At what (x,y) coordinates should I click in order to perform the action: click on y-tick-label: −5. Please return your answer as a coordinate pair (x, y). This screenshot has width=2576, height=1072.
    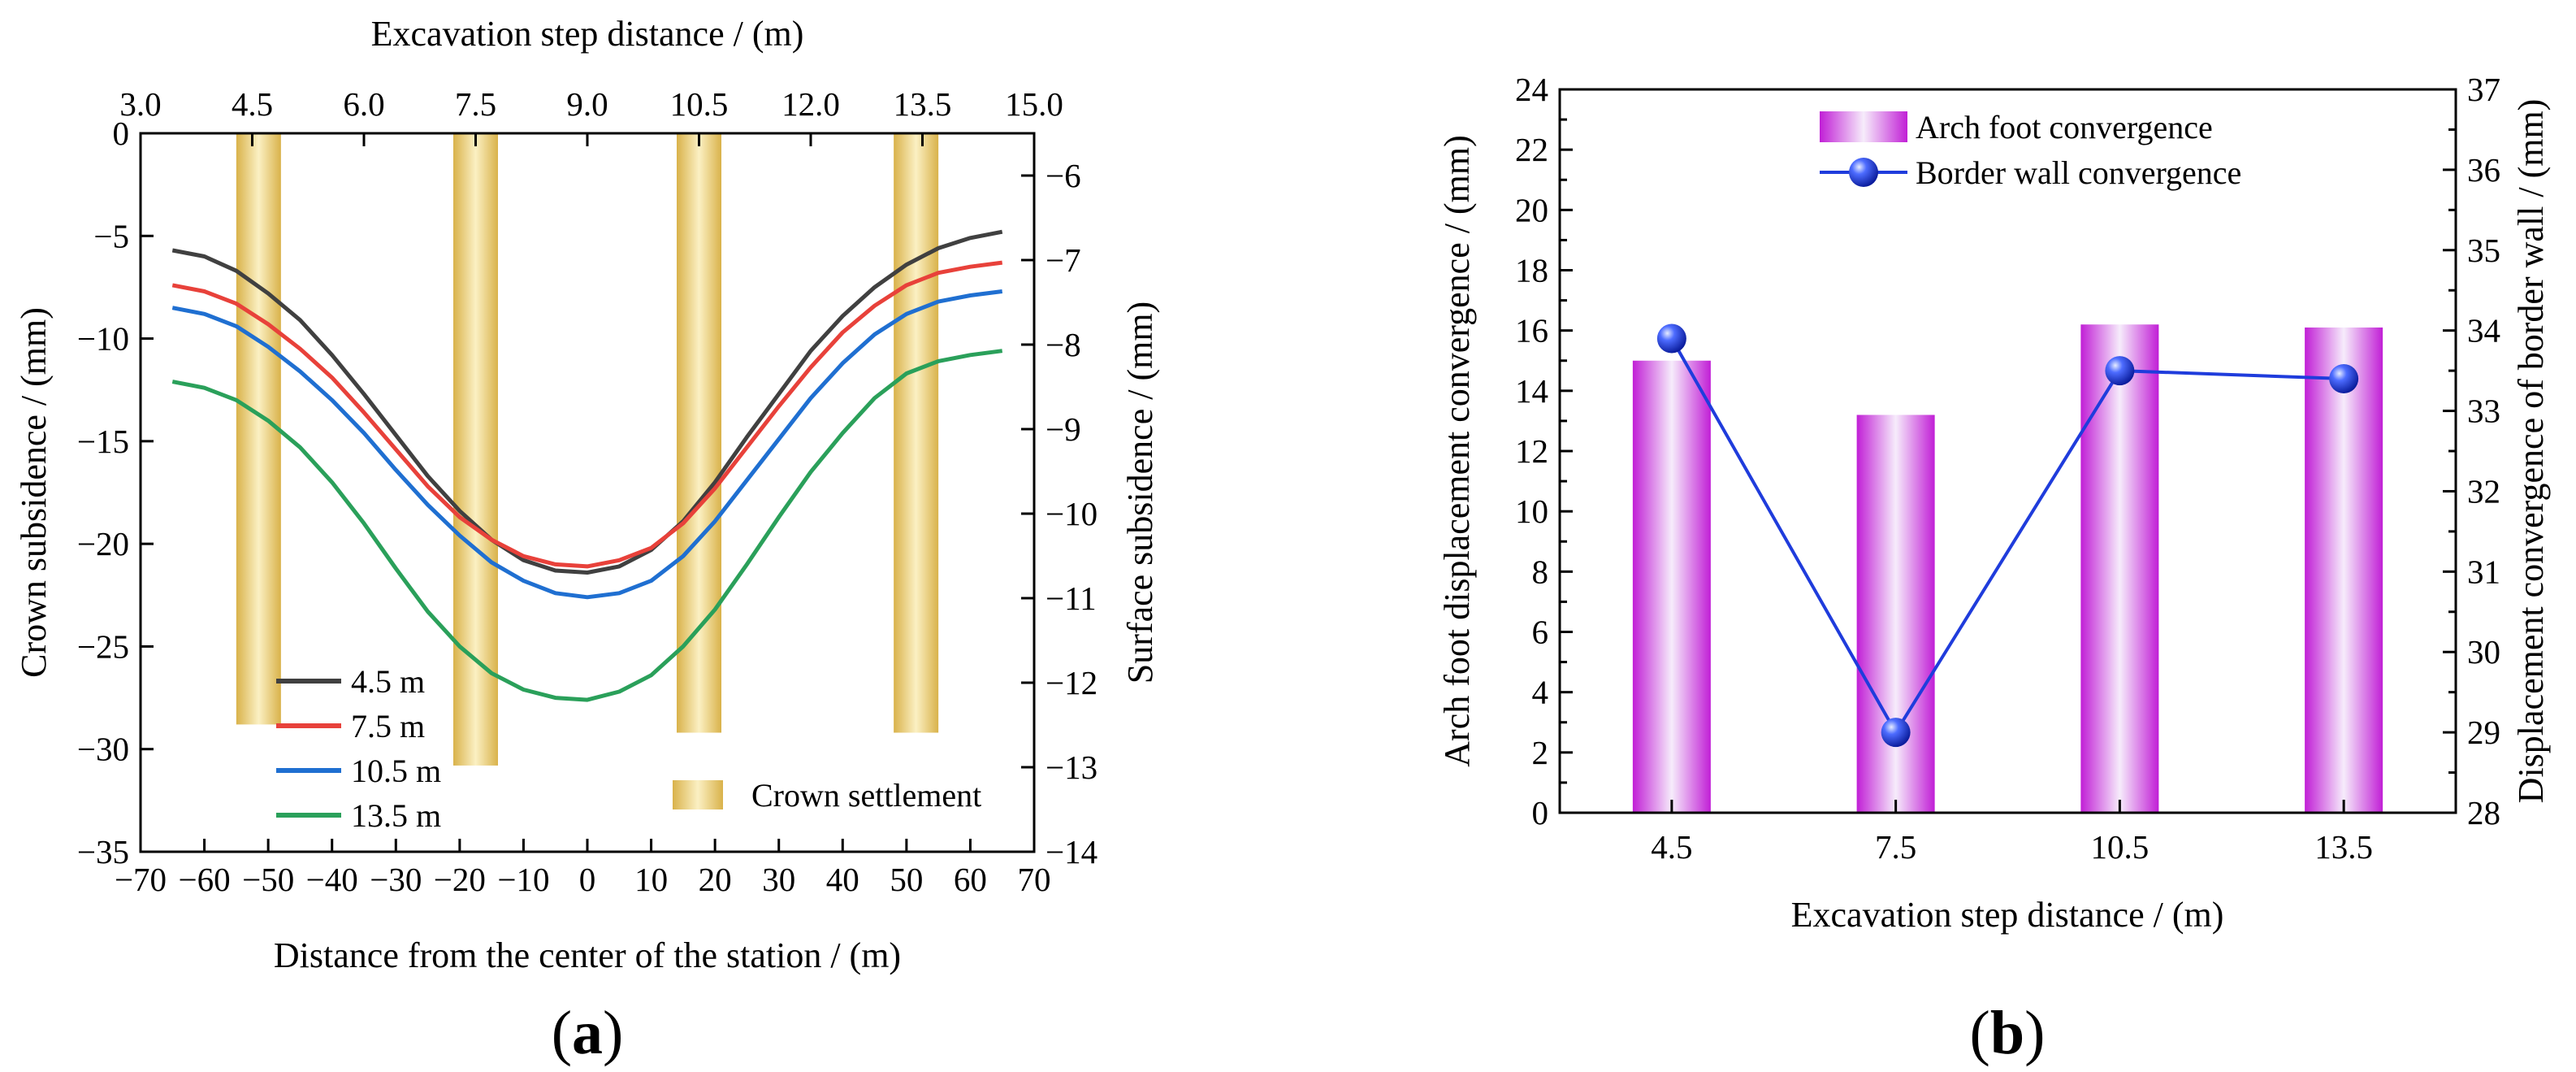
    Looking at the image, I should click on (111, 236).